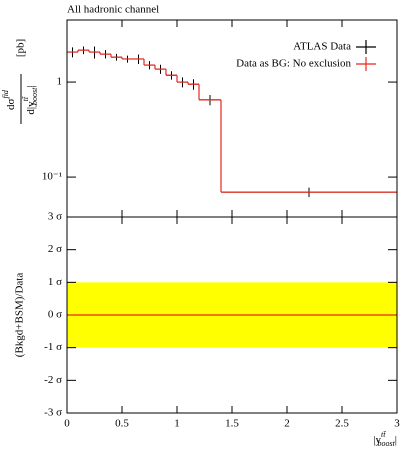 The width and height of the screenshot is (409, 450). I want to click on y-tick-label: 0 σ, so click(55, 315).